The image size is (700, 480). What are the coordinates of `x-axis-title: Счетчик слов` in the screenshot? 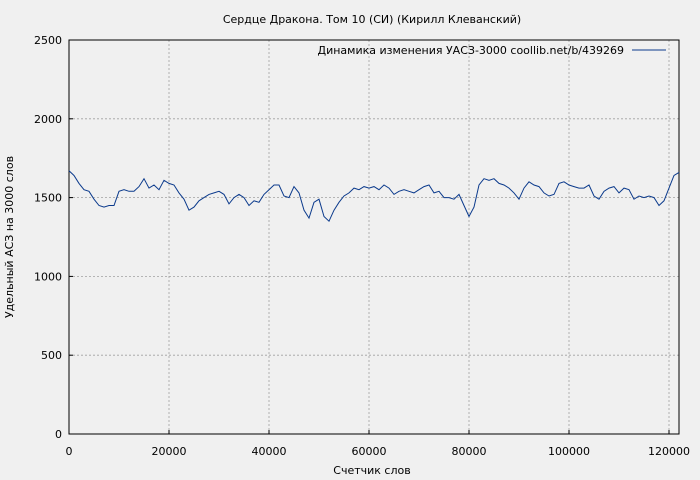 It's located at (371, 470).